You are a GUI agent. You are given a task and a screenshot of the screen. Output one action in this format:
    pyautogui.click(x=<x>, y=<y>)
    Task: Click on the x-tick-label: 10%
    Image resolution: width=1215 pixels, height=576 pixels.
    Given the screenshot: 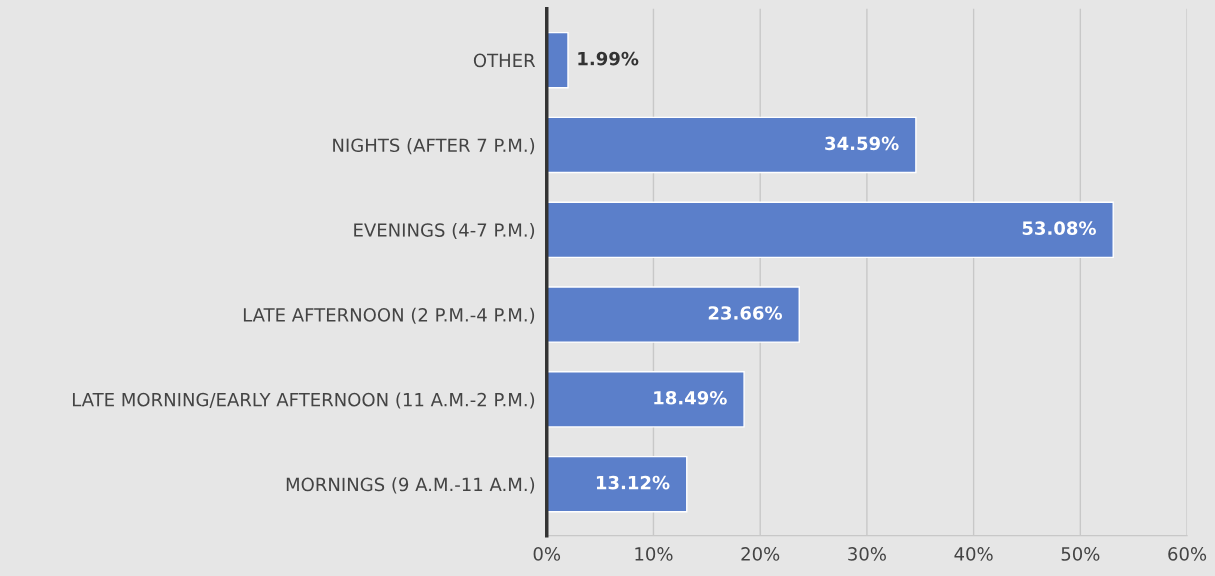 What is the action you would take?
    pyautogui.click(x=654, y=554)
    